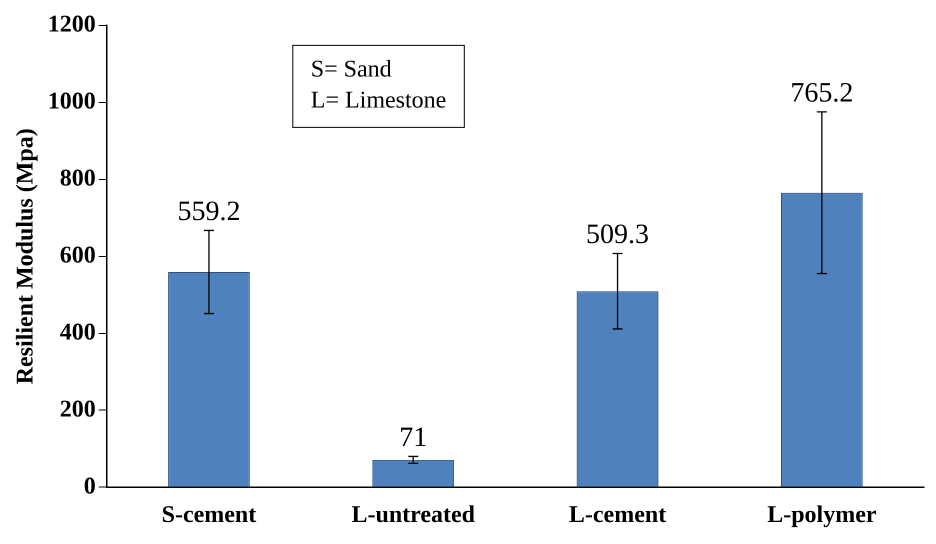 This screenshot has width=936, height=544. Describe the element at coordinates (78, 255) in the screenshot. I see `y-tick-label: 600` at that location.